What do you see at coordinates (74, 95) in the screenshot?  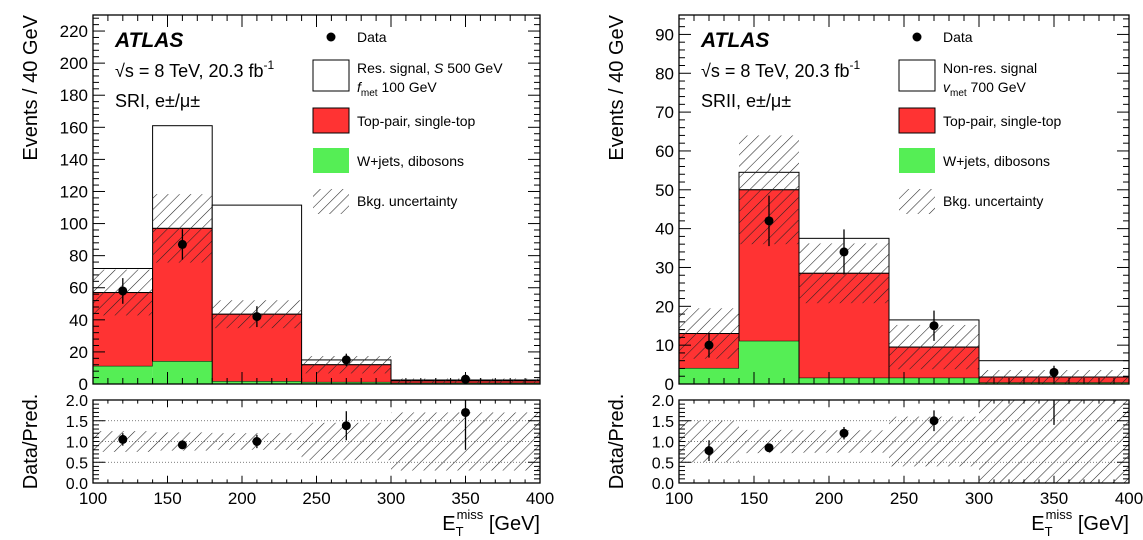 I see `y-tick-label: 180` at bounding box center [74, 95].